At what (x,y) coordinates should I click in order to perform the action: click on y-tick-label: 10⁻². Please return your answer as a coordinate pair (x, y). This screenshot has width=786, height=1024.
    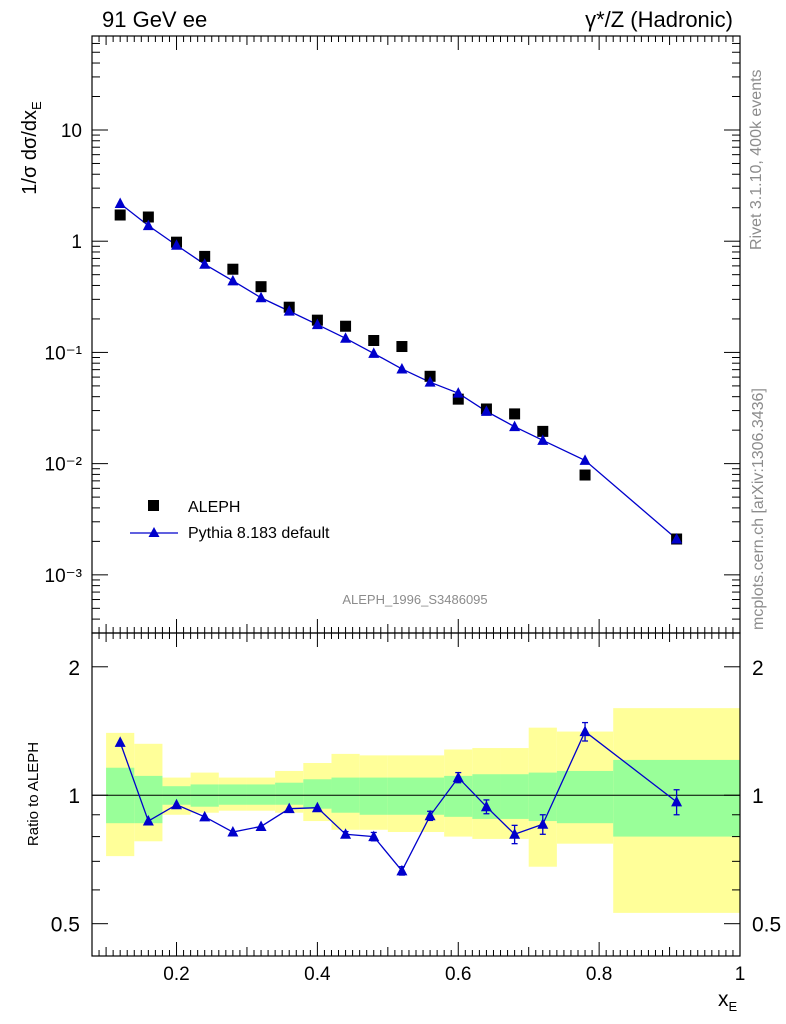
    Looking at the image, I should click on (64, 465).